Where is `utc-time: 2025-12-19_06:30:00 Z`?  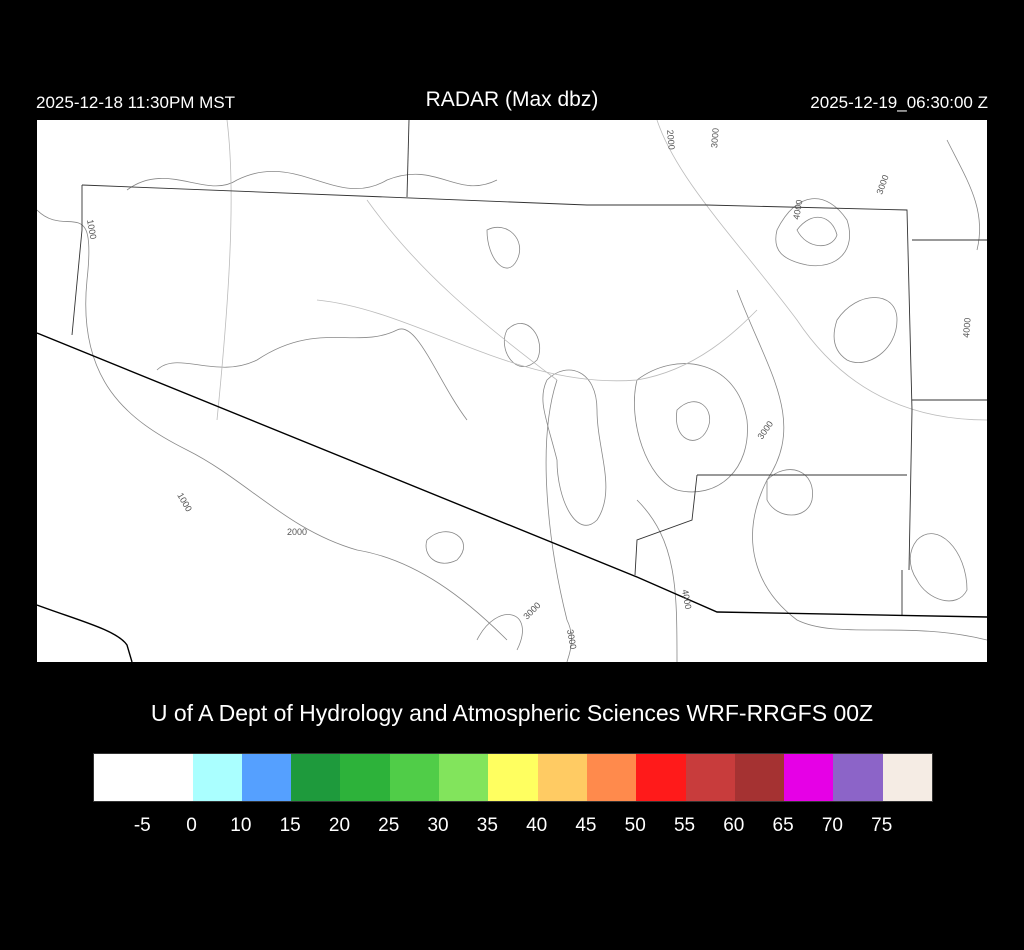 utc-time: 2025-12-19_06:30:00 Z is located at coordinates (899, 102).